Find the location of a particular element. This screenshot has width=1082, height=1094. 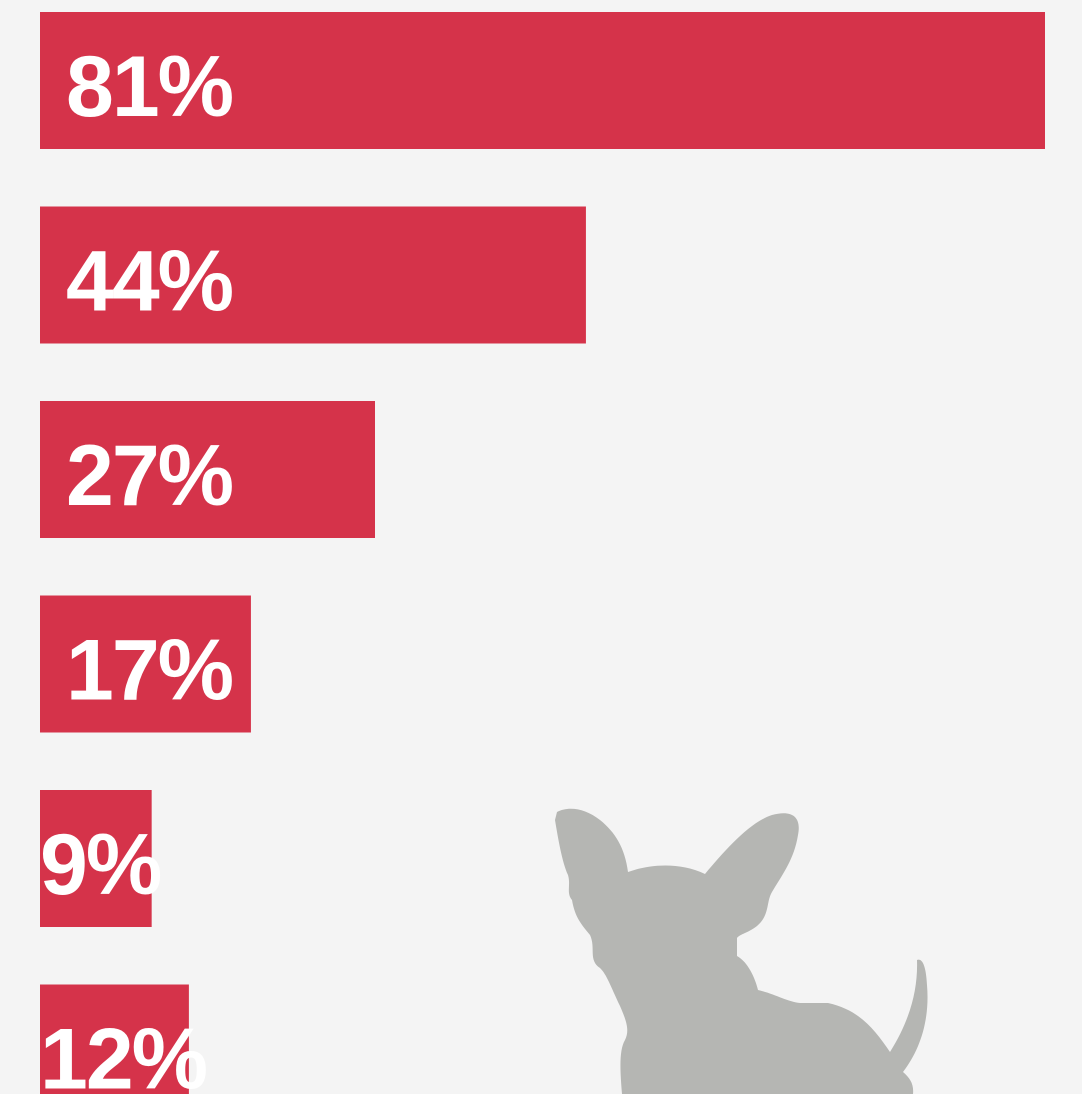

bar-value-label-1: 81% is located at coordinates (149, 87).